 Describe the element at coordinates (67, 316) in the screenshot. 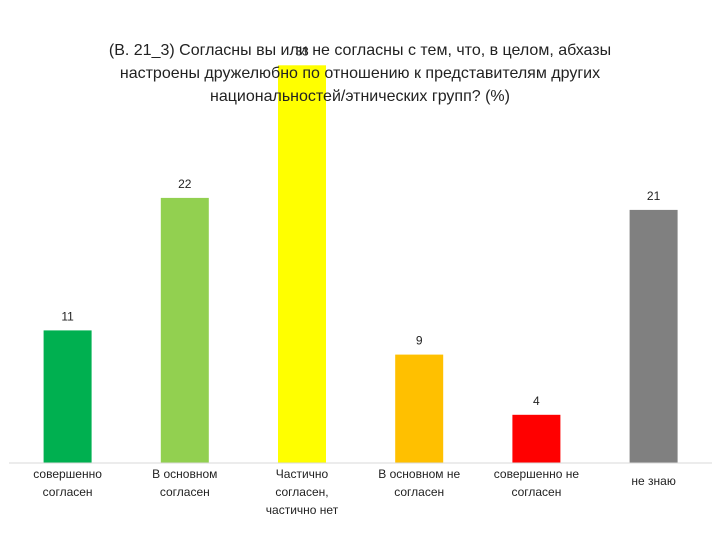

I see `data-label-1: 11` at that location.